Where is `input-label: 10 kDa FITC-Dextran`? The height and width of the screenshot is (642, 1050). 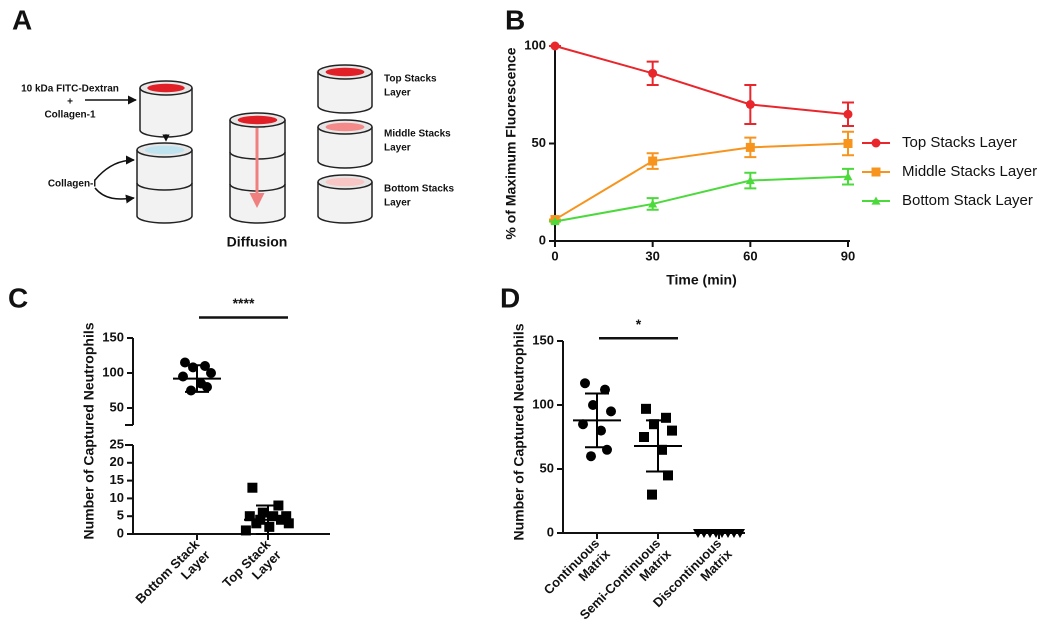 input-label: 10 kDa FITC-Dextran is located at coordinates (70, 89).